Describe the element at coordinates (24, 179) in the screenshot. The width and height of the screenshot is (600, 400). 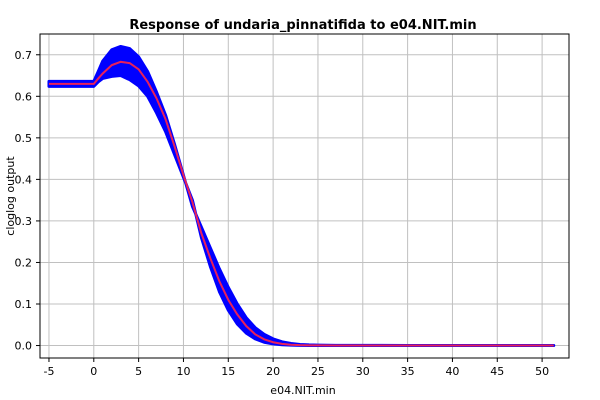
I see `y-tick-label: 0.4` at that location.